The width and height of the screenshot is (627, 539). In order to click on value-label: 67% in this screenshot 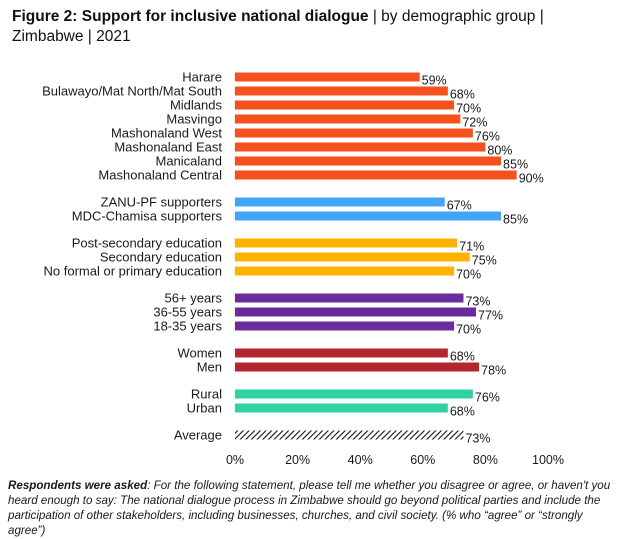, I will do `click(459, 206)`.